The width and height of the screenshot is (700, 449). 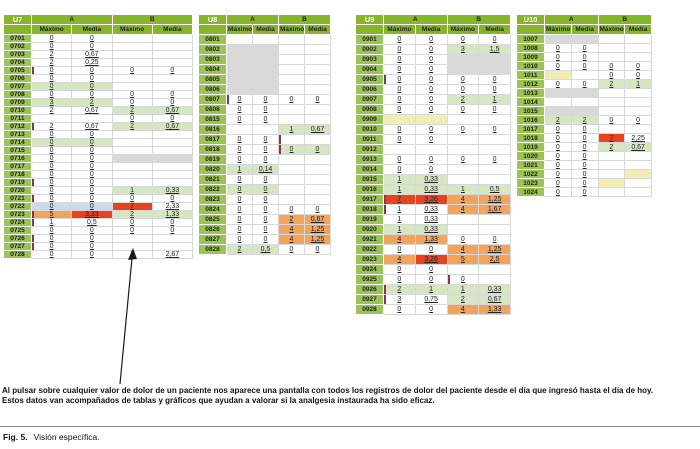 I want to click on pain-value-cell: 3, so click(x=399, y=299).